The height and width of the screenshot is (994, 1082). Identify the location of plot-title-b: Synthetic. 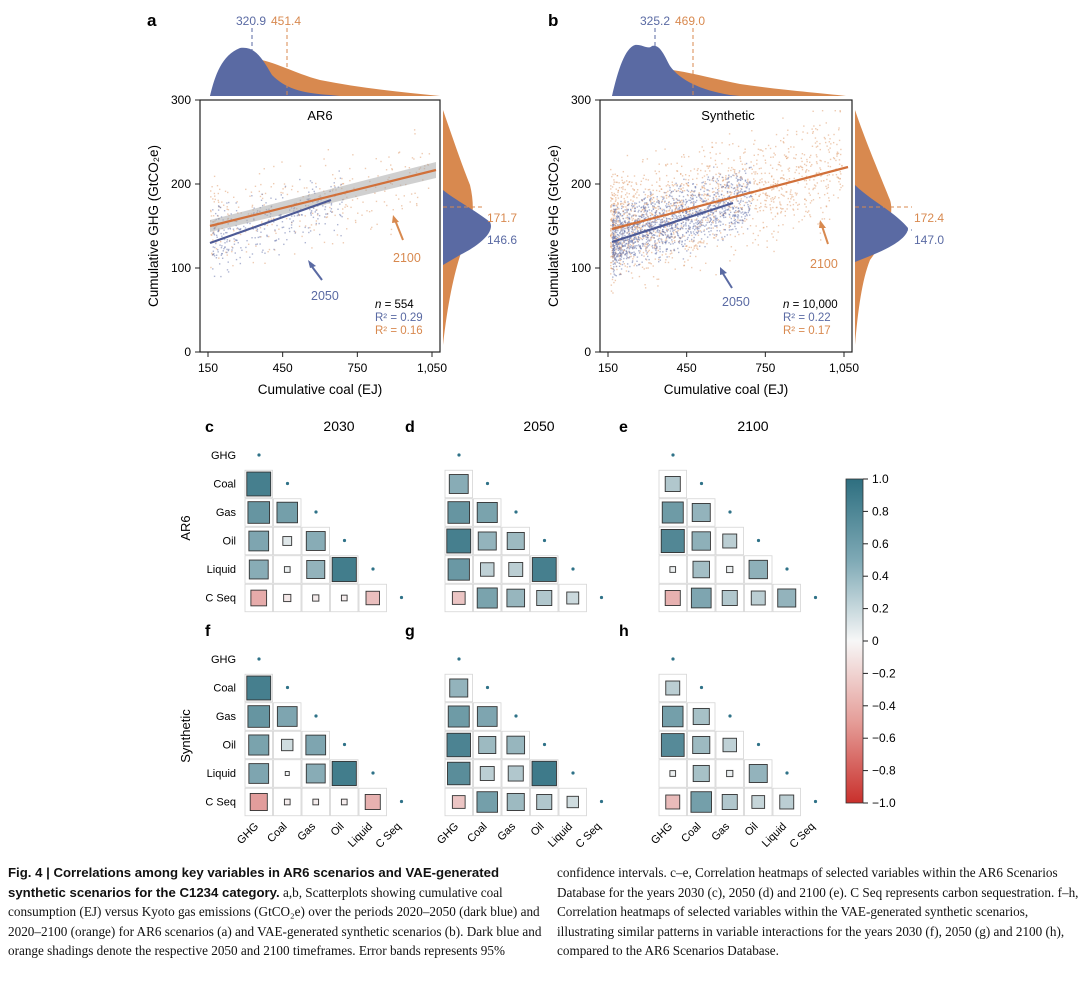
(728, 115).